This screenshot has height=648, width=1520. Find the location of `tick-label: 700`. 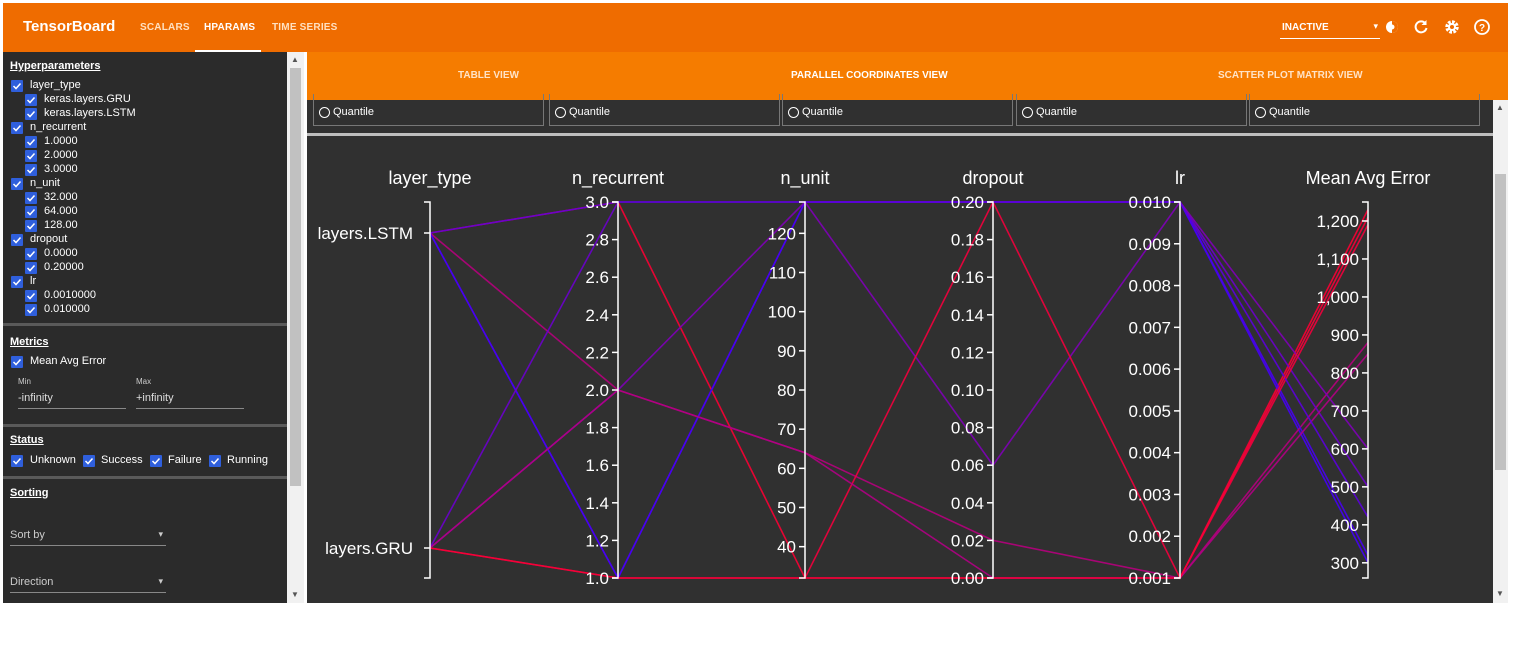

tick-label: 700 is located at coordinates (1345, 411).